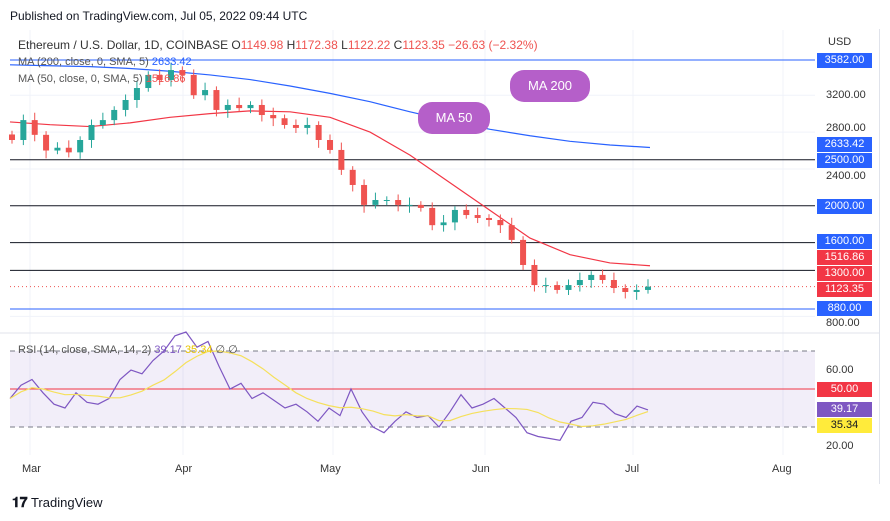 The image size is (890, 521). Describe the element at coordinates (844, 308) in the screenshot. I see `price-label: 880.00` at that location.